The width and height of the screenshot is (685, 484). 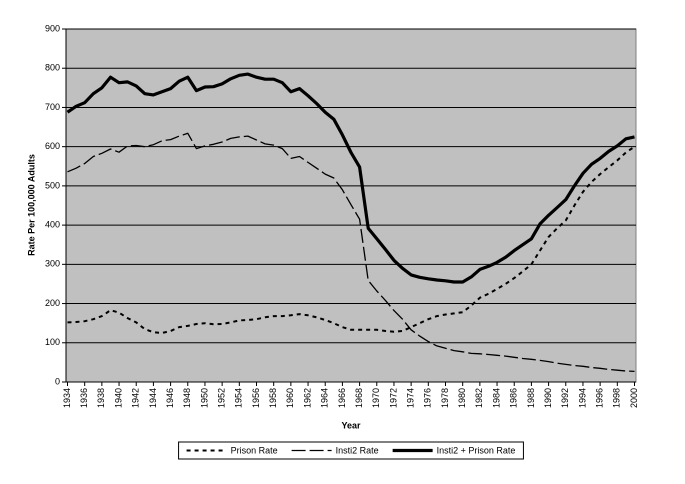 What do you see at coordinates (565, 398) in the screenshot?
I see `x-tick-label: 1992` at bounding box center [565, 398].